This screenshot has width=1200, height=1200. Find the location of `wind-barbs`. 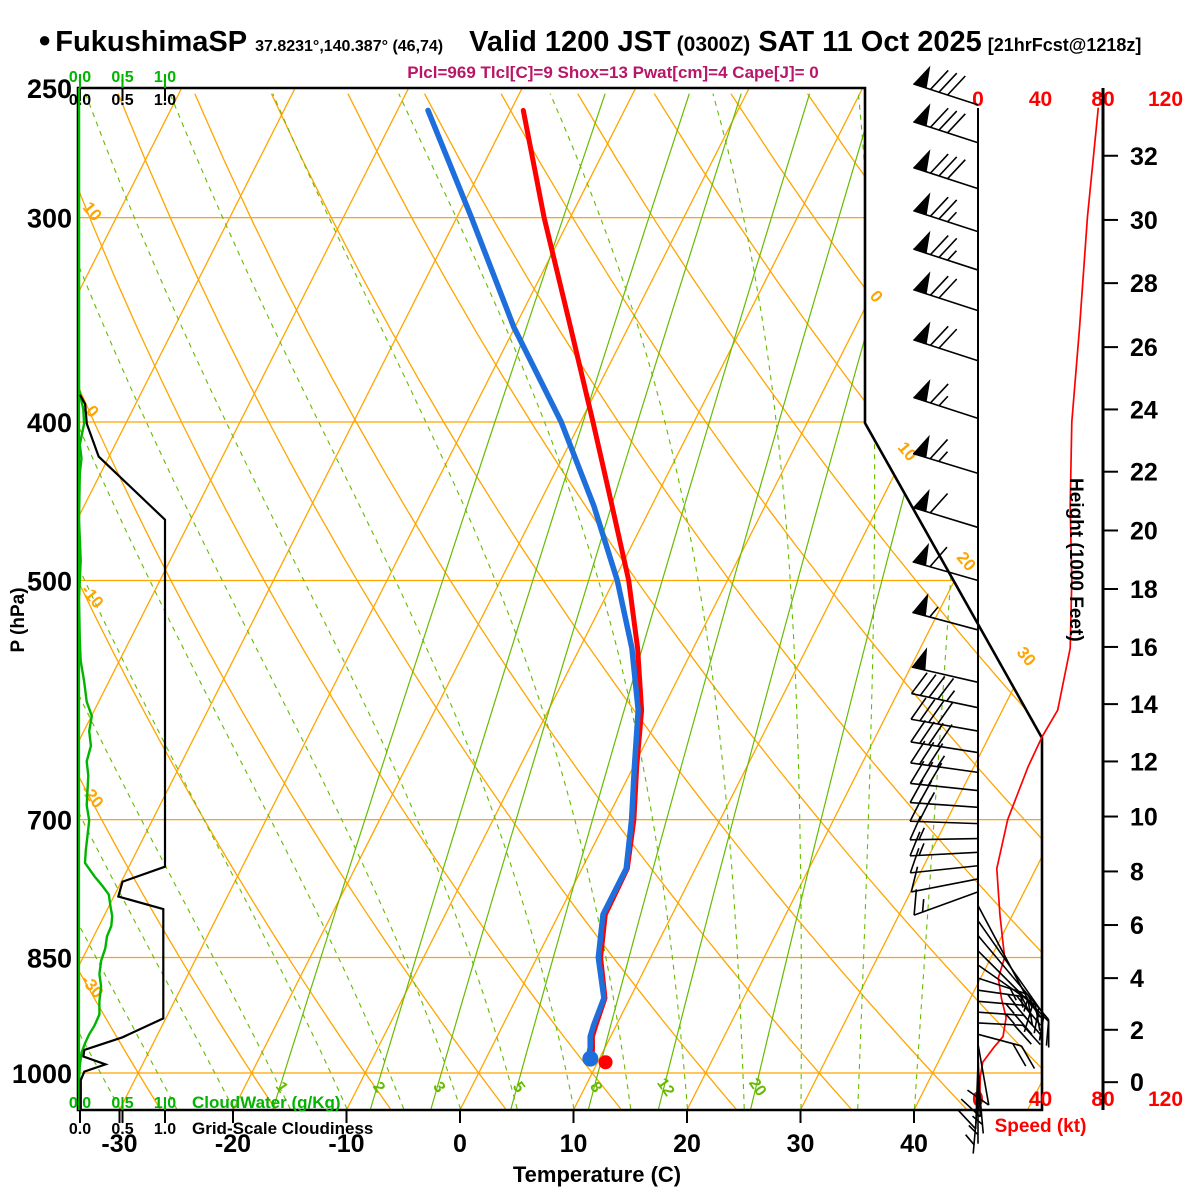

wind-barbs is located at coordinates (979, 609).